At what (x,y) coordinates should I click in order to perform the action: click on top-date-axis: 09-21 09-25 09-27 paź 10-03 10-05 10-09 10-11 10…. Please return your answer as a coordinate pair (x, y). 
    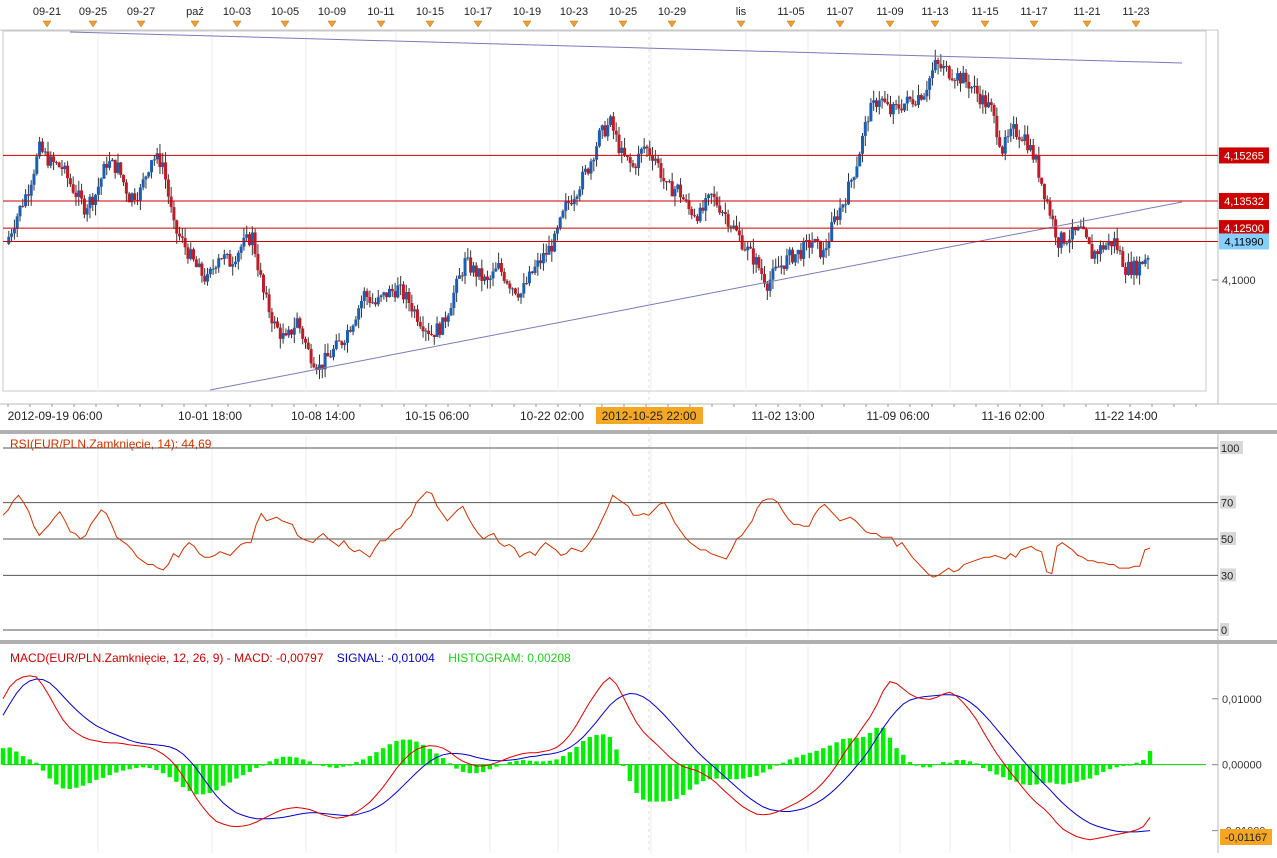
    Looking at the image, I should click on (591, 17).